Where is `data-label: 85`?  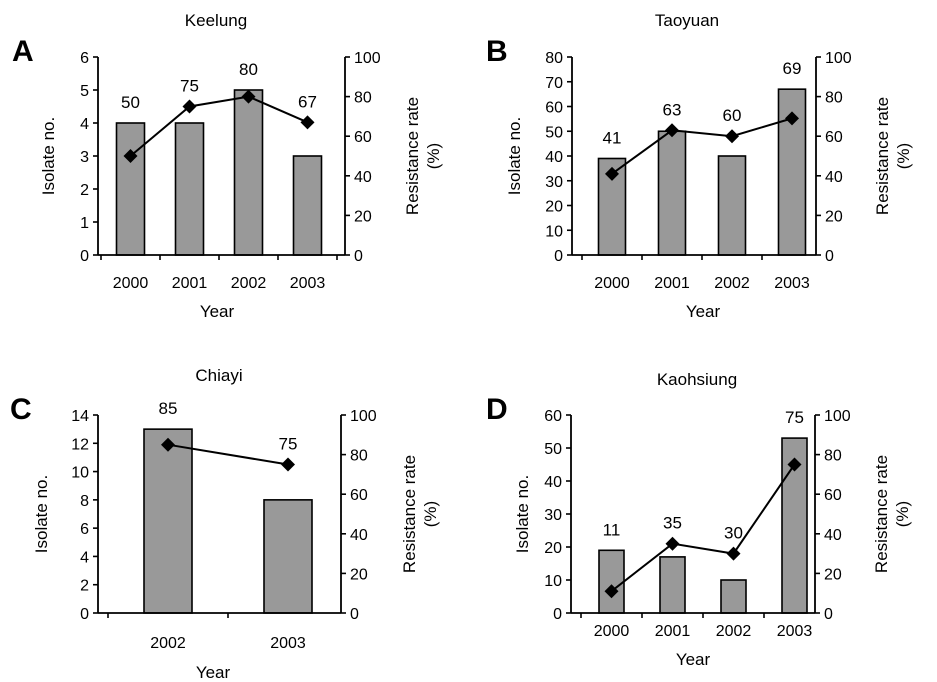
data-label: 85 is located at coordinates (168, 408).